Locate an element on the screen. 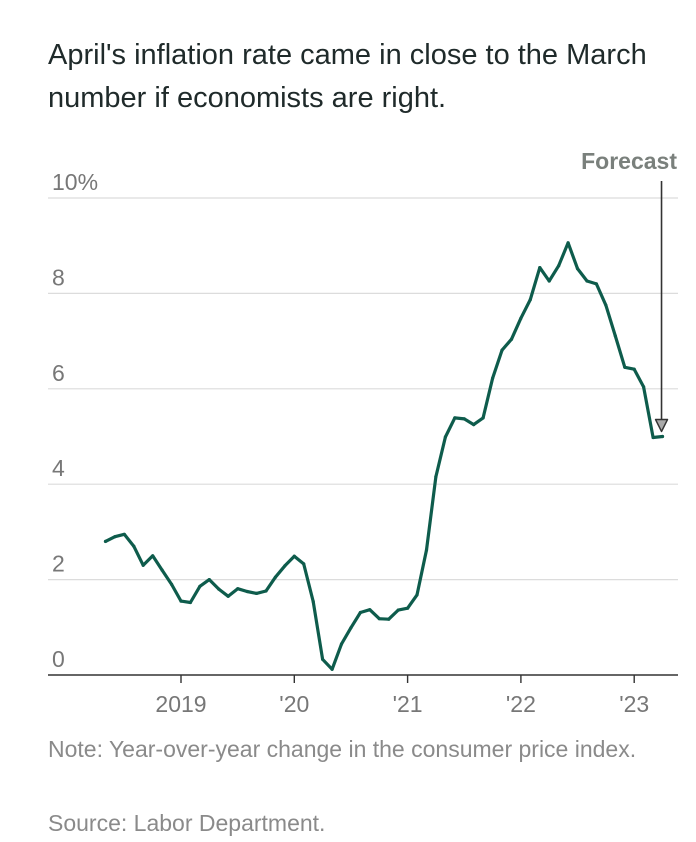 The width and height of the screenshot is (696, 842). y-tick-label: 10% is located at coordinates (75, 182).